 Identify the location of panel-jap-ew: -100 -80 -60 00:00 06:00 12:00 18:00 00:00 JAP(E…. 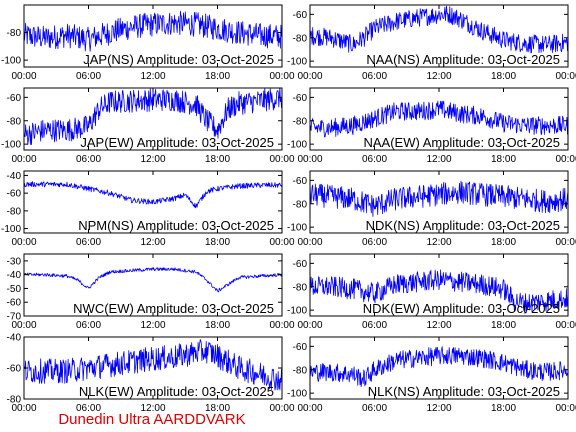
(148, 126).